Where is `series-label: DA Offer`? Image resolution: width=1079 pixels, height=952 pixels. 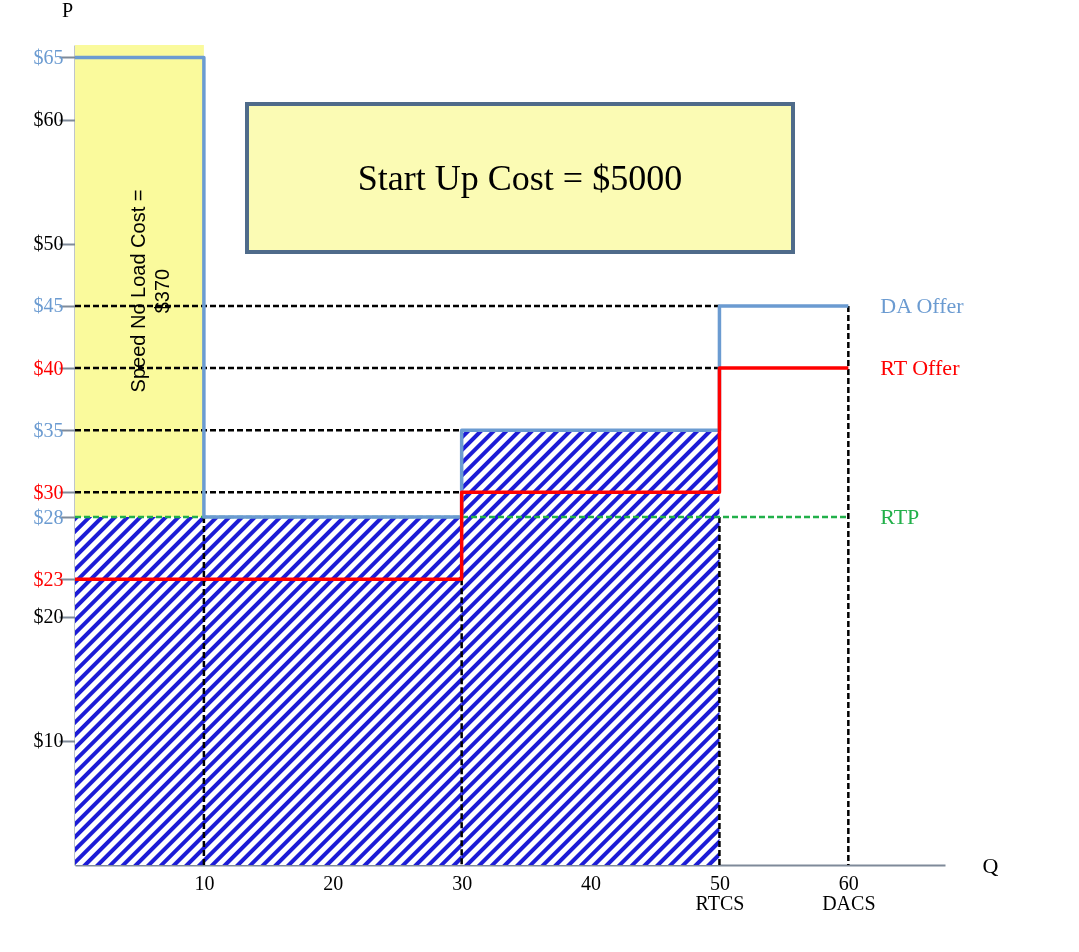 series-label: DA Offer is located at coordinates (922, 305).